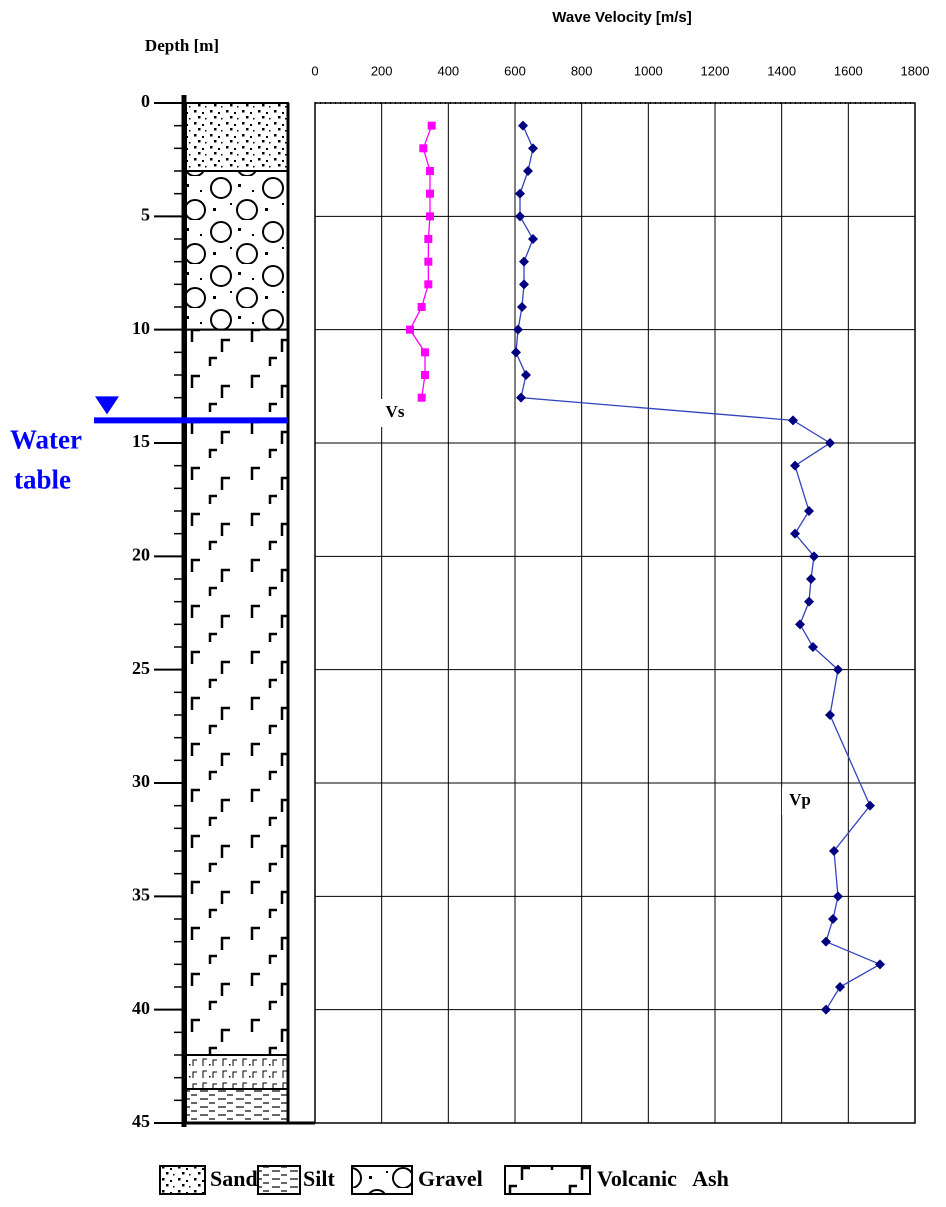 The width and height of the screenshot is (946, 1207). I want to click on y-tick-label: 30, so click(141, 781).